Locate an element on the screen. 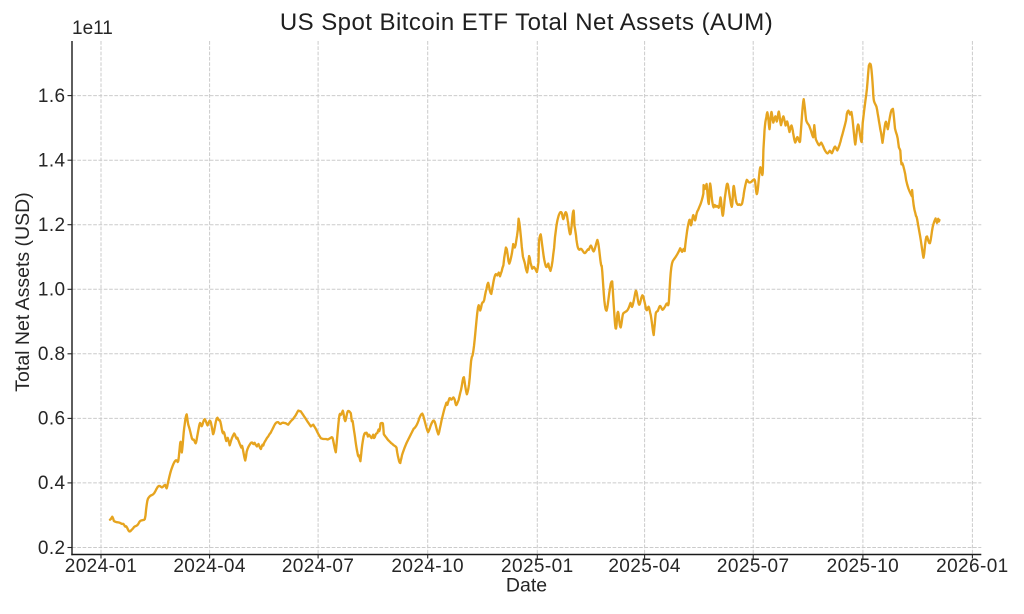 The height and width of the screenshot is (614, 1024). svg-text: 2024-10 is located at coordinates (427, 566).